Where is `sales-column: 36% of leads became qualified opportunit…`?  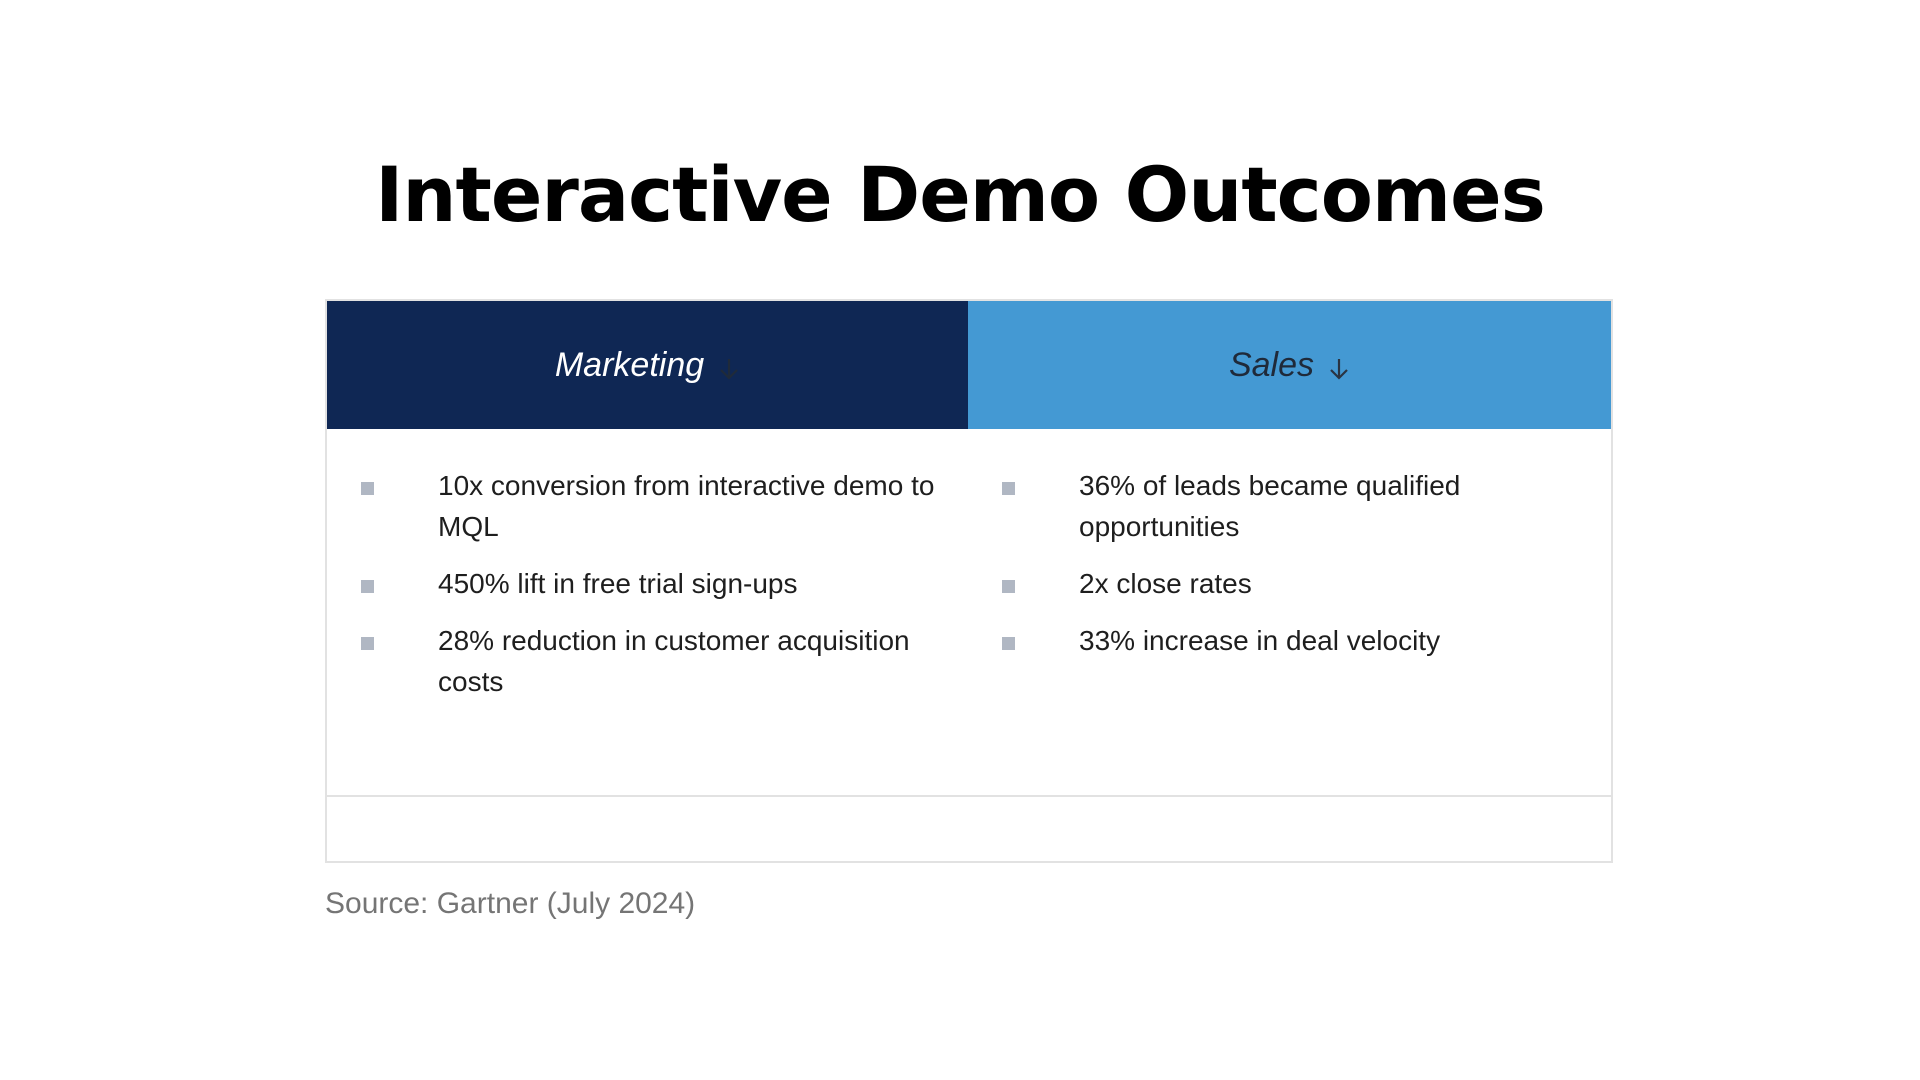 sales-column: 36% of leads became qualified opportunit… is located at coordinates (1289, 571).